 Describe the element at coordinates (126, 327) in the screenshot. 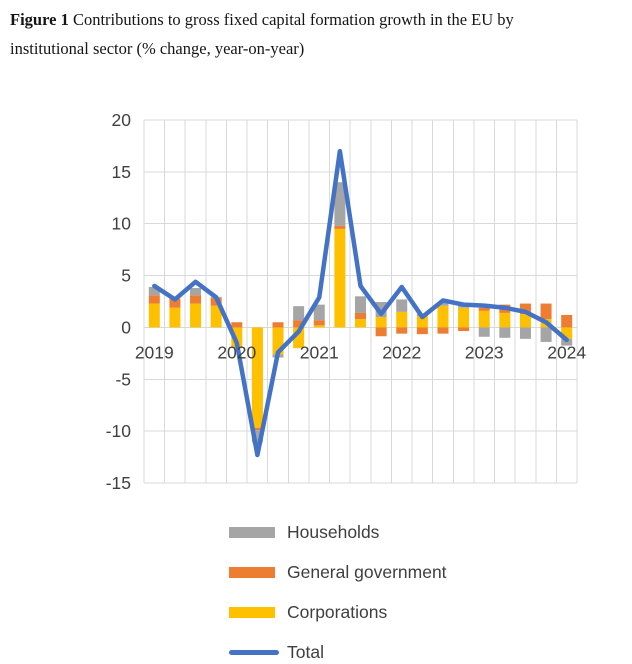

I see `y-axis-tick-label: 0` at that location.